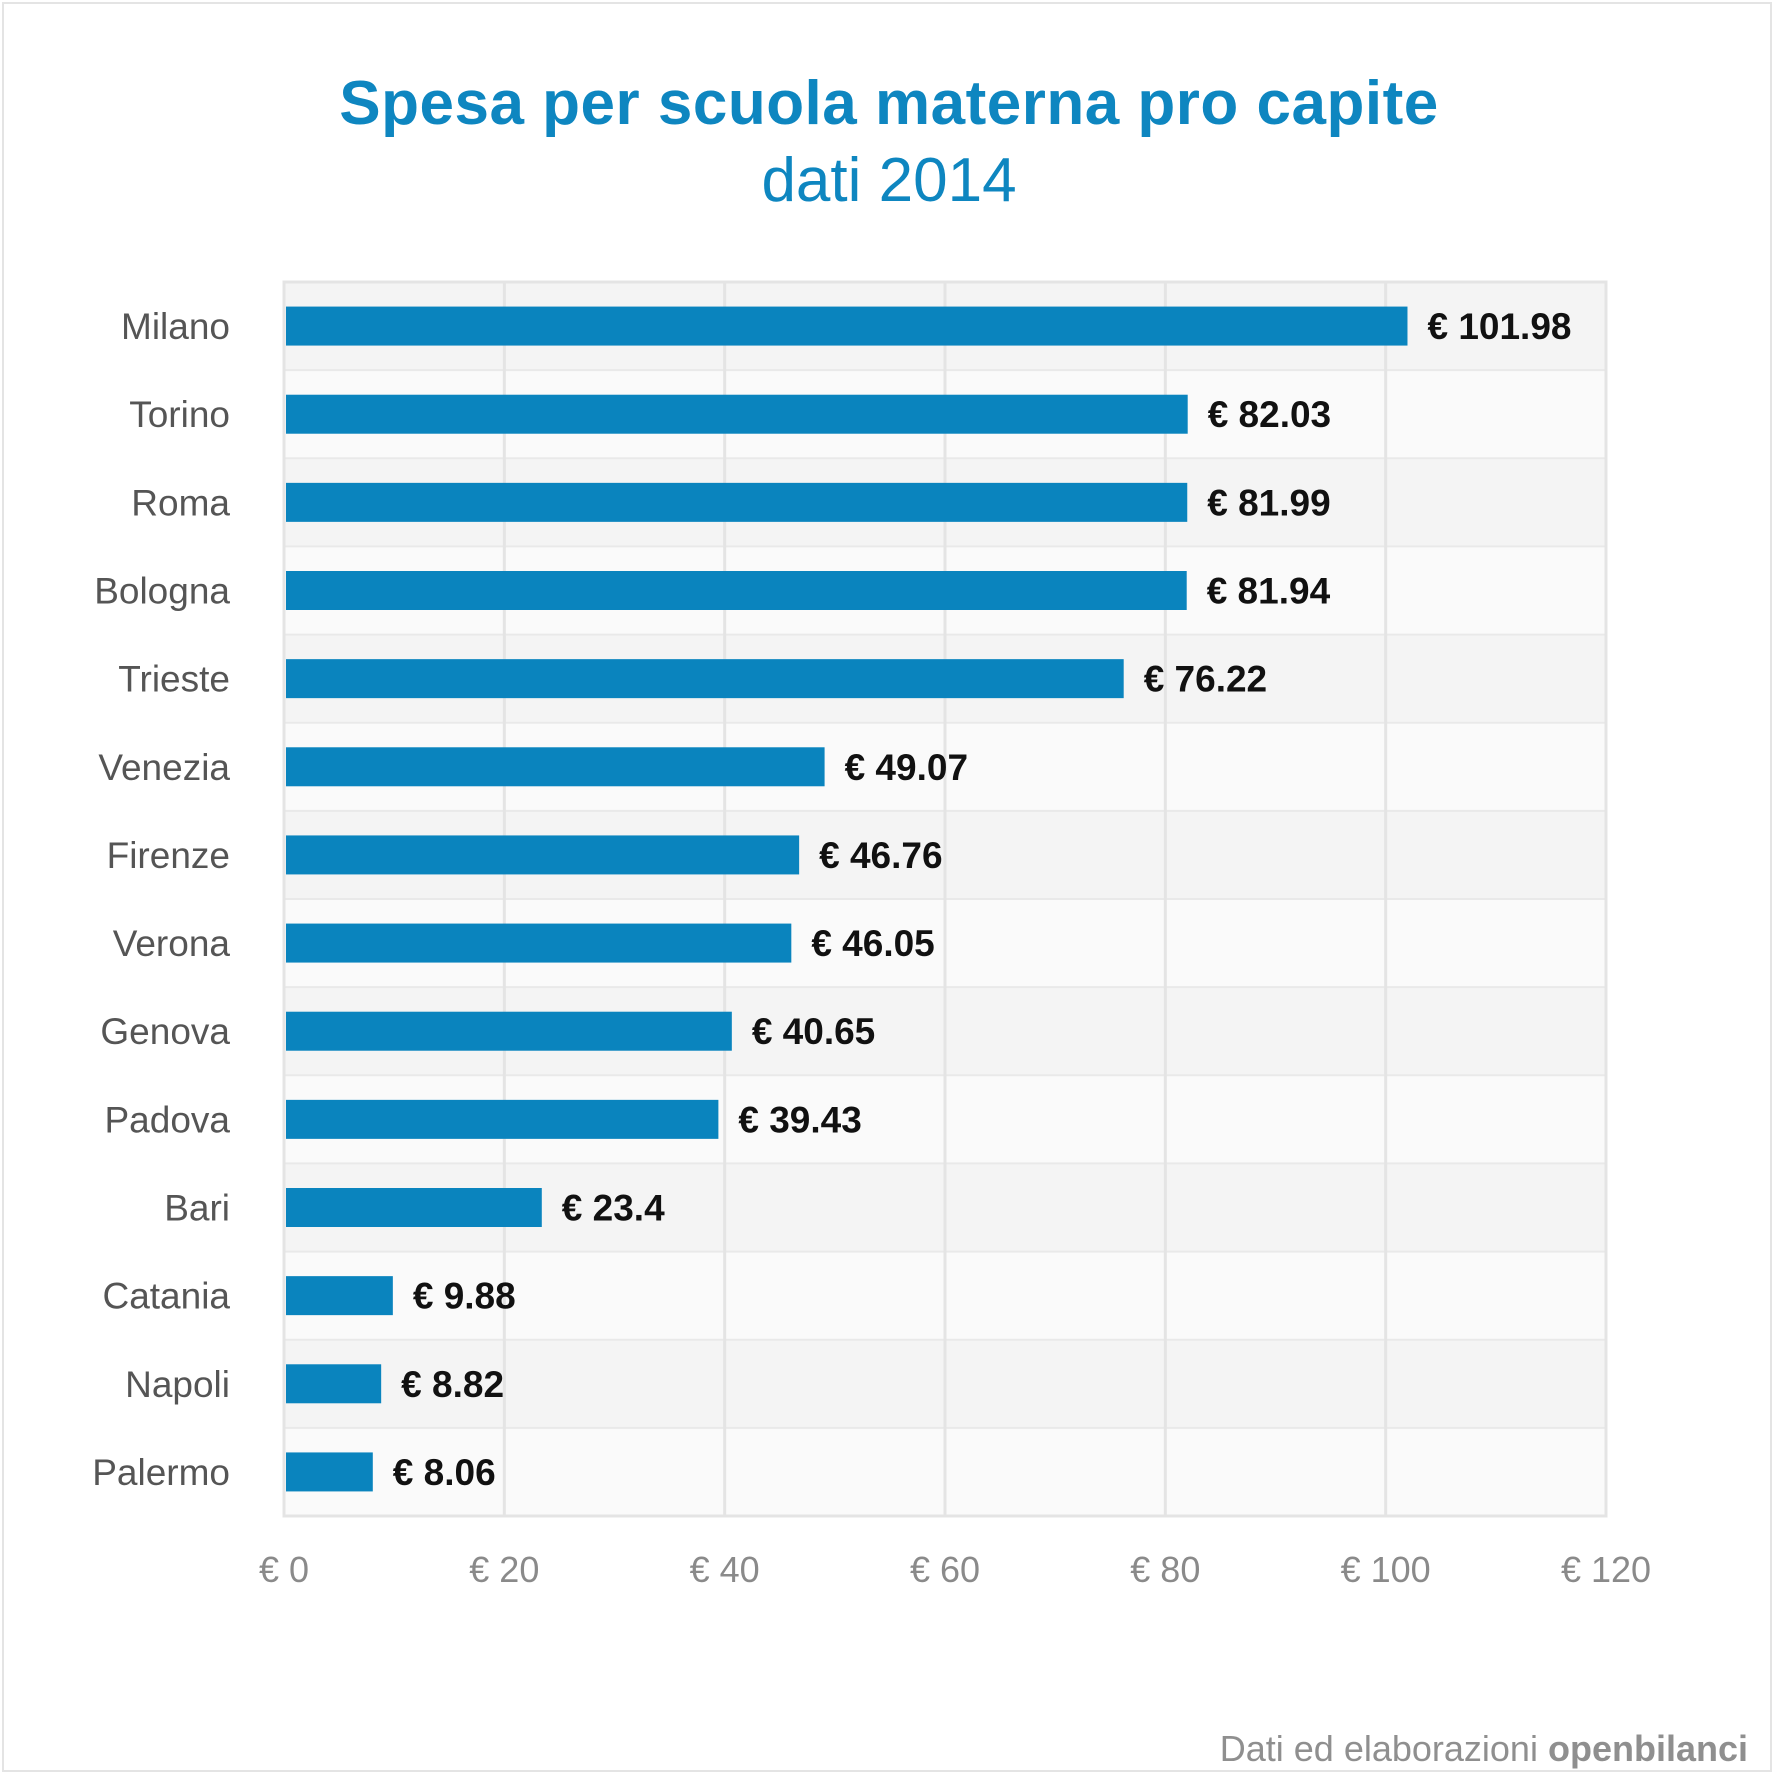 The width and height of the screenshot is (1778, 1778). What do you see at coordinates (464, 1296) in the screenshot?
I see `value-label: € 9.88` at bounding box center [464, 1296].